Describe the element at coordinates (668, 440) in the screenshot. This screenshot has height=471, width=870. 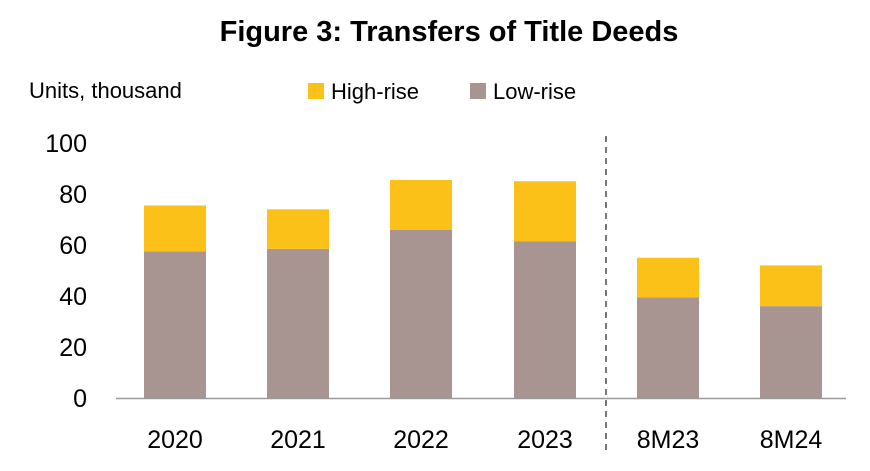
I see `x-tick-label: 8M23` at that location.